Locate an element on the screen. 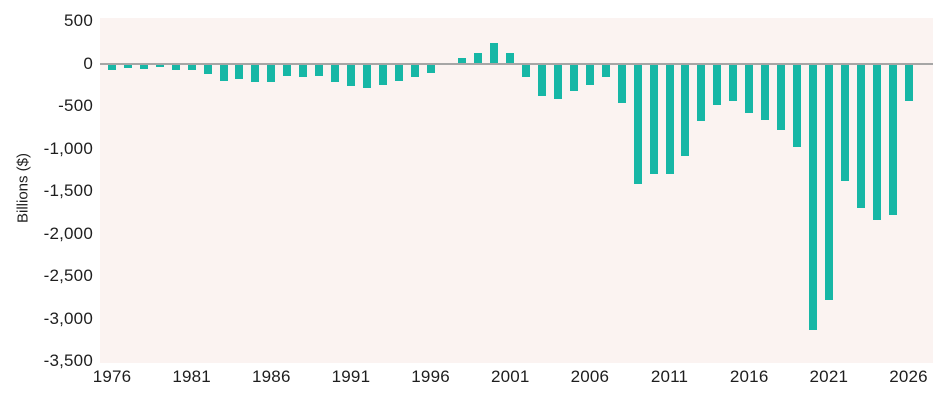  bar-2000 is located at coordinates (494, 53).